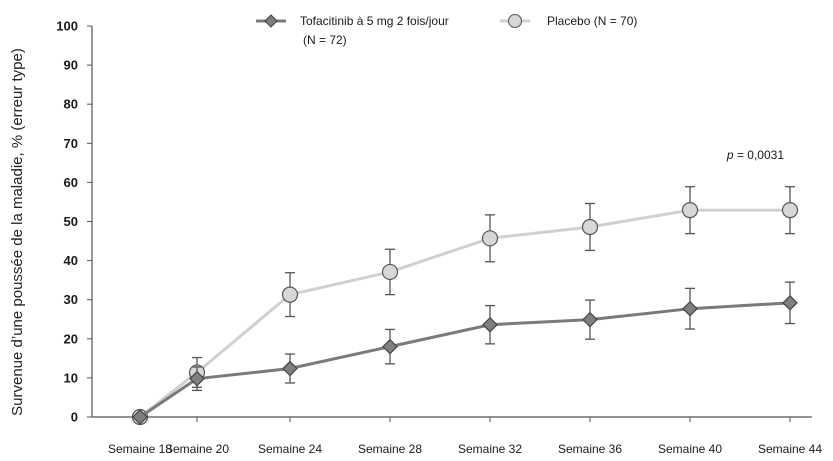 Image resolution: width=833 pixels, height=461 pixels. Describe the element at coordinates (71, 299) in the screenshot. I see `y-tick-label: 30` at that location.